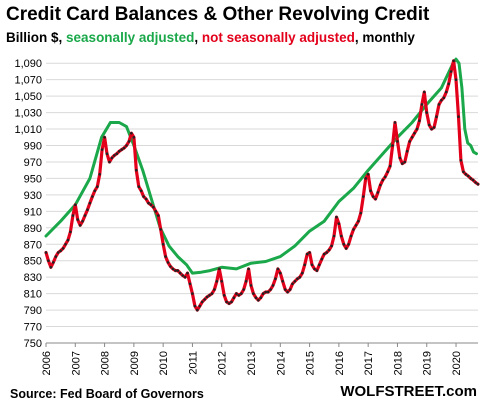 Image resolution: width=485 pixels, height=409 pixels. What do you see at coordinates (196, 37) in the screenshot?
I see `subtitle-sep: ,` at bounding box center [196, 37].